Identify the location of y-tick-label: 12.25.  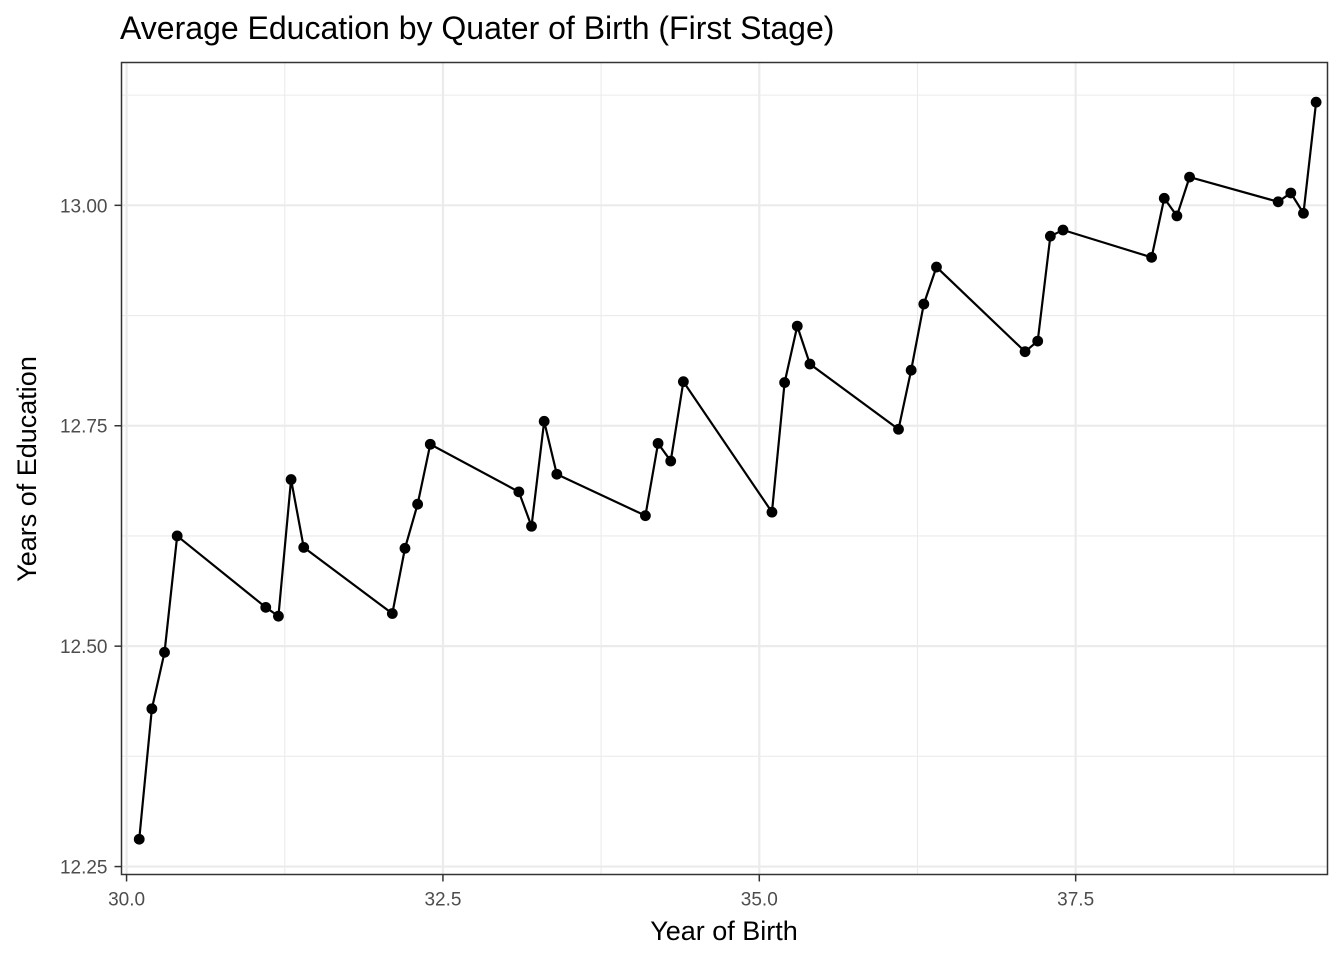
(84, 868).